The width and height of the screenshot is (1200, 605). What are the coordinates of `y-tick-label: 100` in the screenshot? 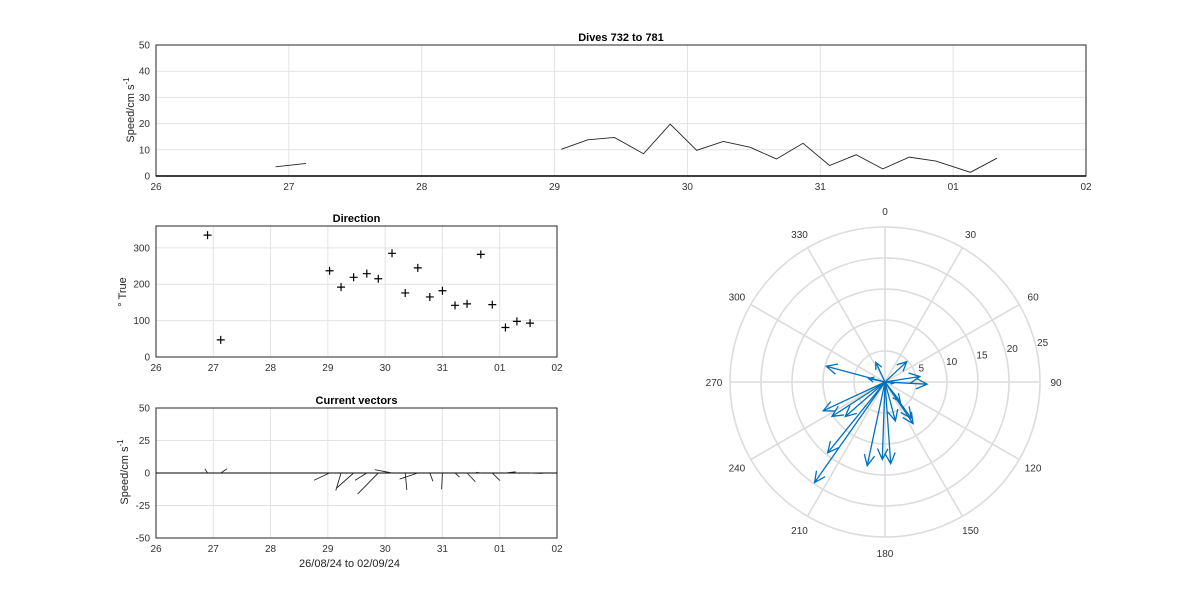 It's located at (141, 321).